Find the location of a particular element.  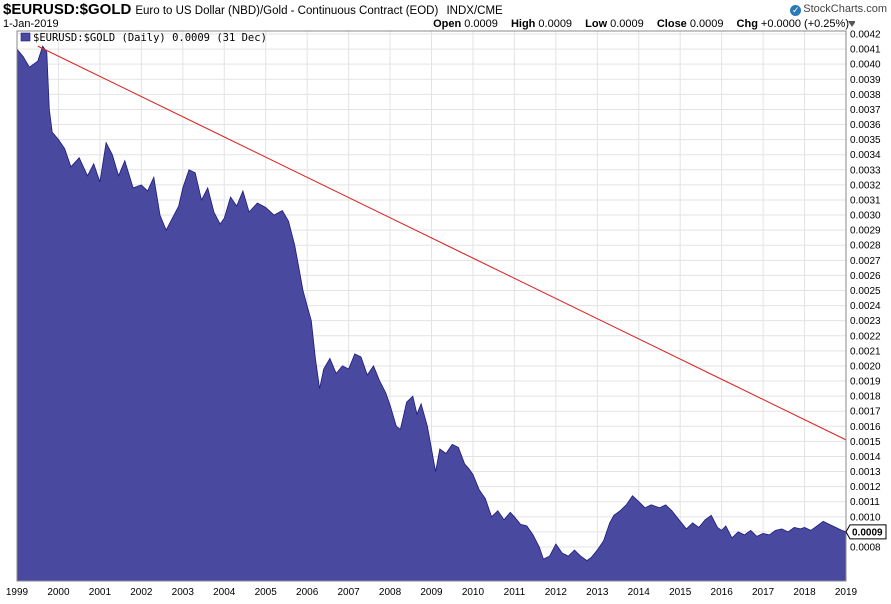

legend: $EURUSD:$GOLD (Daily) 0.0009 (31 Dec) is located at coordinates (143, 38).